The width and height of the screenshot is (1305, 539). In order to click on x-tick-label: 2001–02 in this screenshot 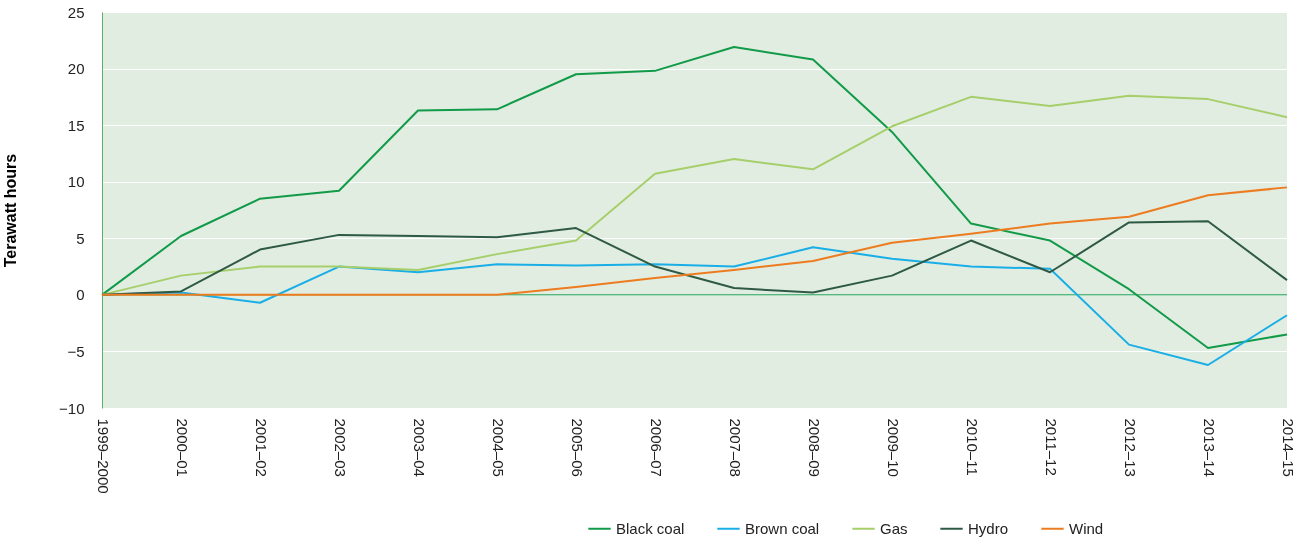, I will do `click(261, 447)`.